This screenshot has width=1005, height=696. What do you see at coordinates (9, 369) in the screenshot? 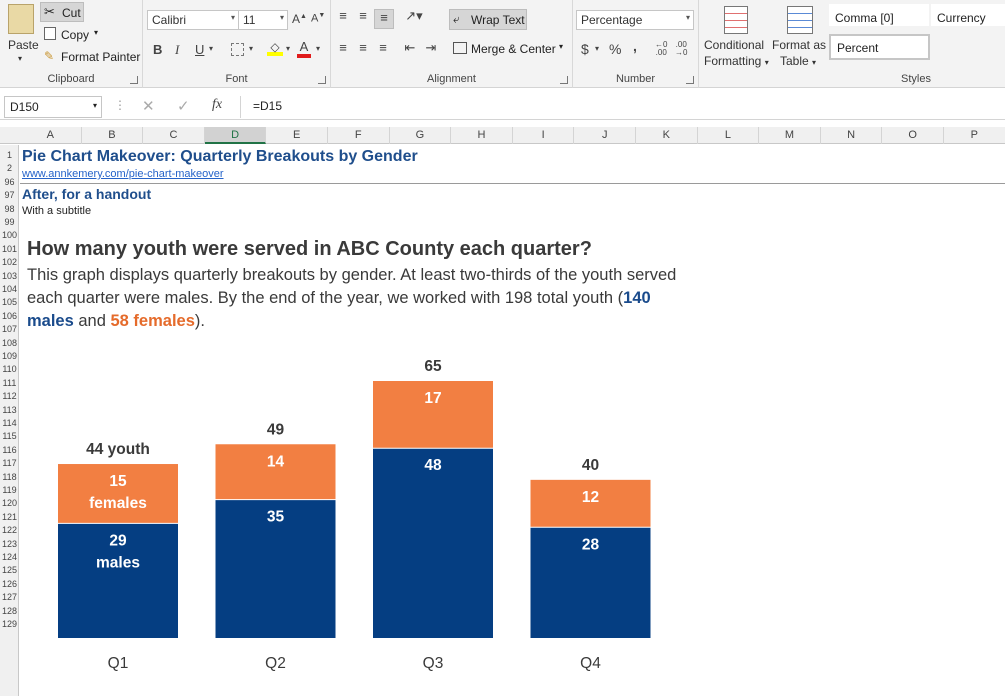
I see `row-header-110: 110` at bounding box center [9, 369].